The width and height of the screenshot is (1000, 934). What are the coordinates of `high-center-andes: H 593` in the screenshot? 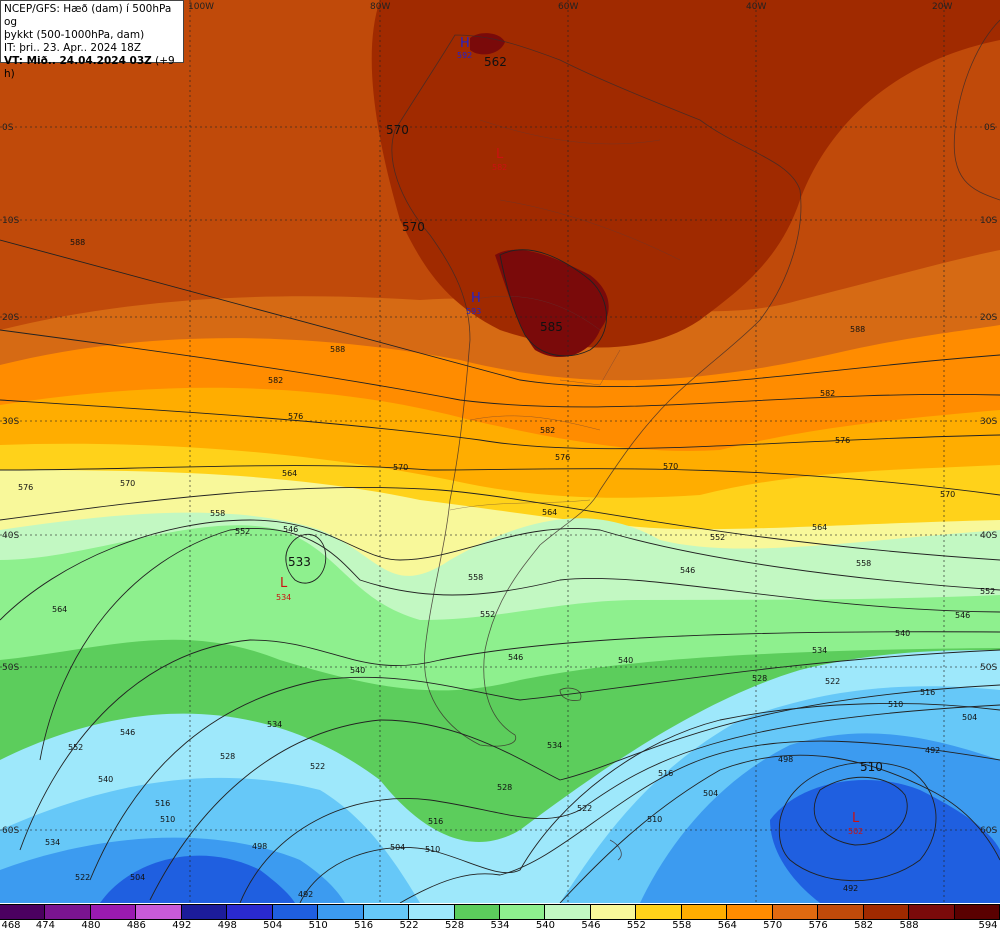 It's located at (473, 303).